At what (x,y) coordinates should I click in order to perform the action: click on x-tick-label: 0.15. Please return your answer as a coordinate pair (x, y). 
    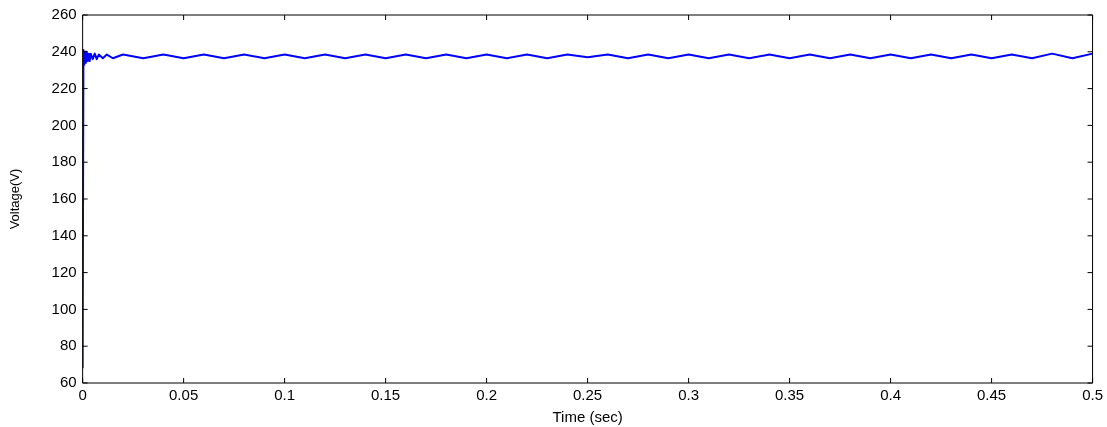
    Looking at the image, I should click on (386, 395).